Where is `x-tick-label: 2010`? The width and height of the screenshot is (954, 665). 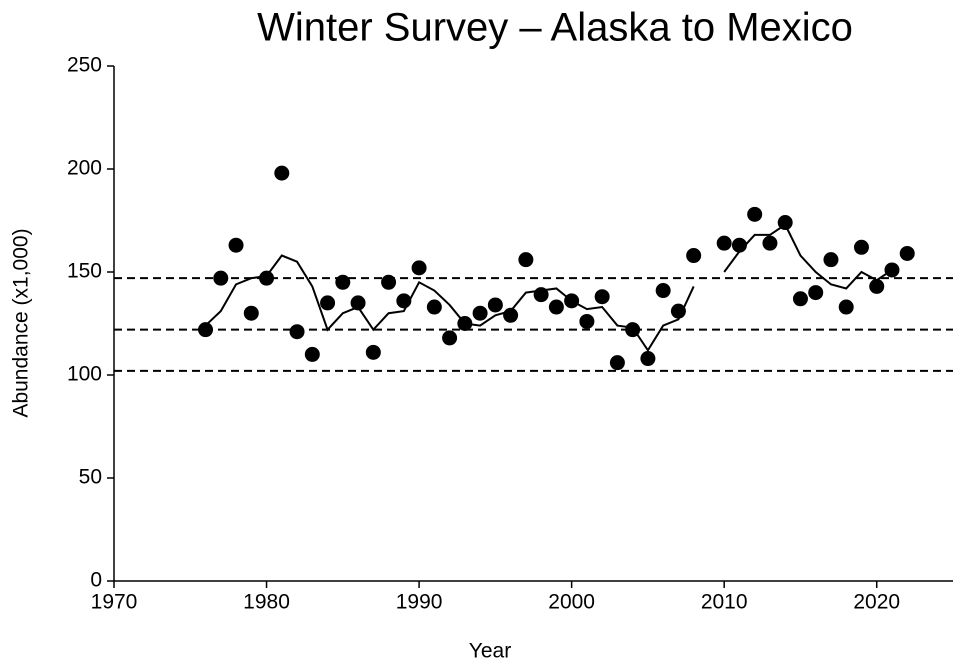 x-tick-label: 2010 is located at coordinates (724, 602).